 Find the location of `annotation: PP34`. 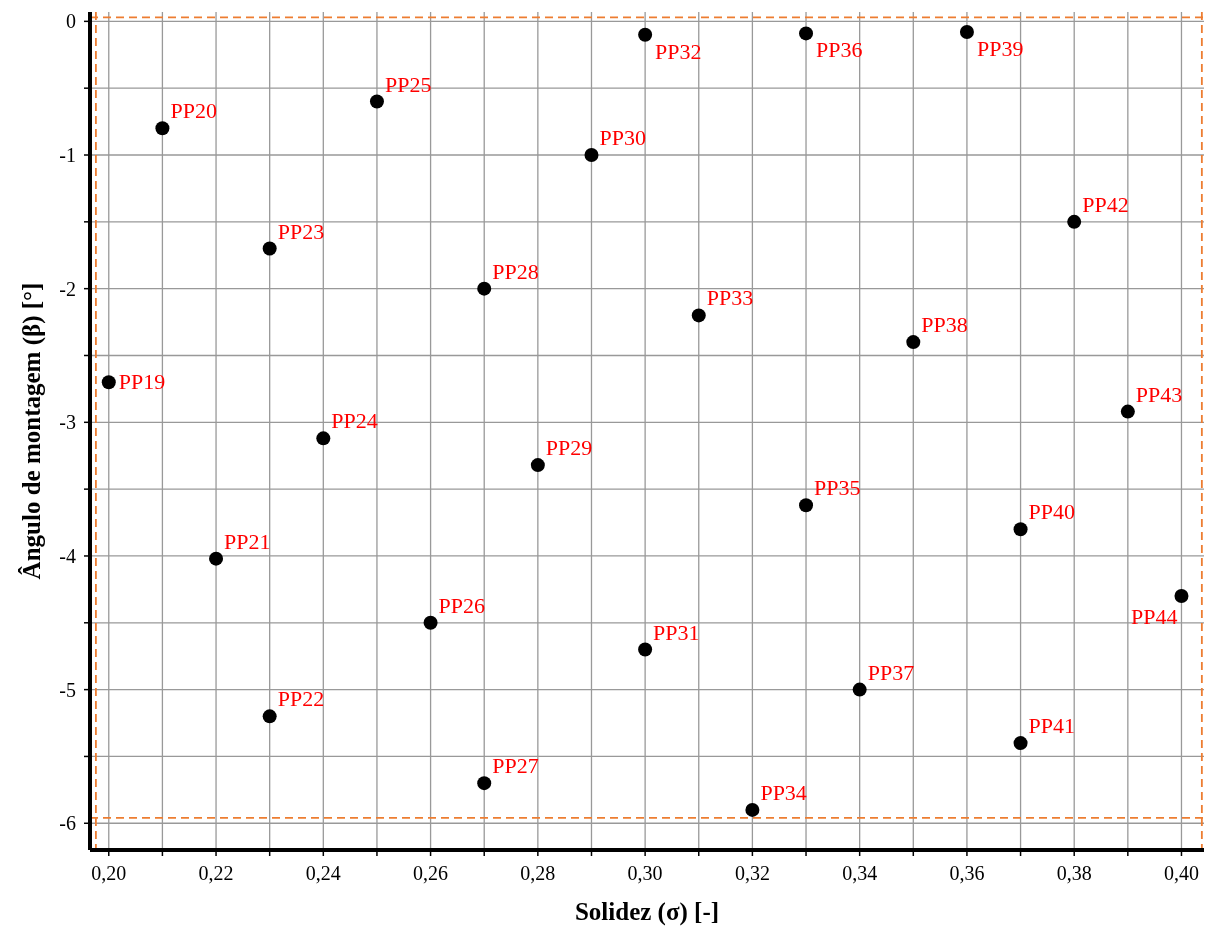

annotation: PP34 is located at coordinates (783, 792).